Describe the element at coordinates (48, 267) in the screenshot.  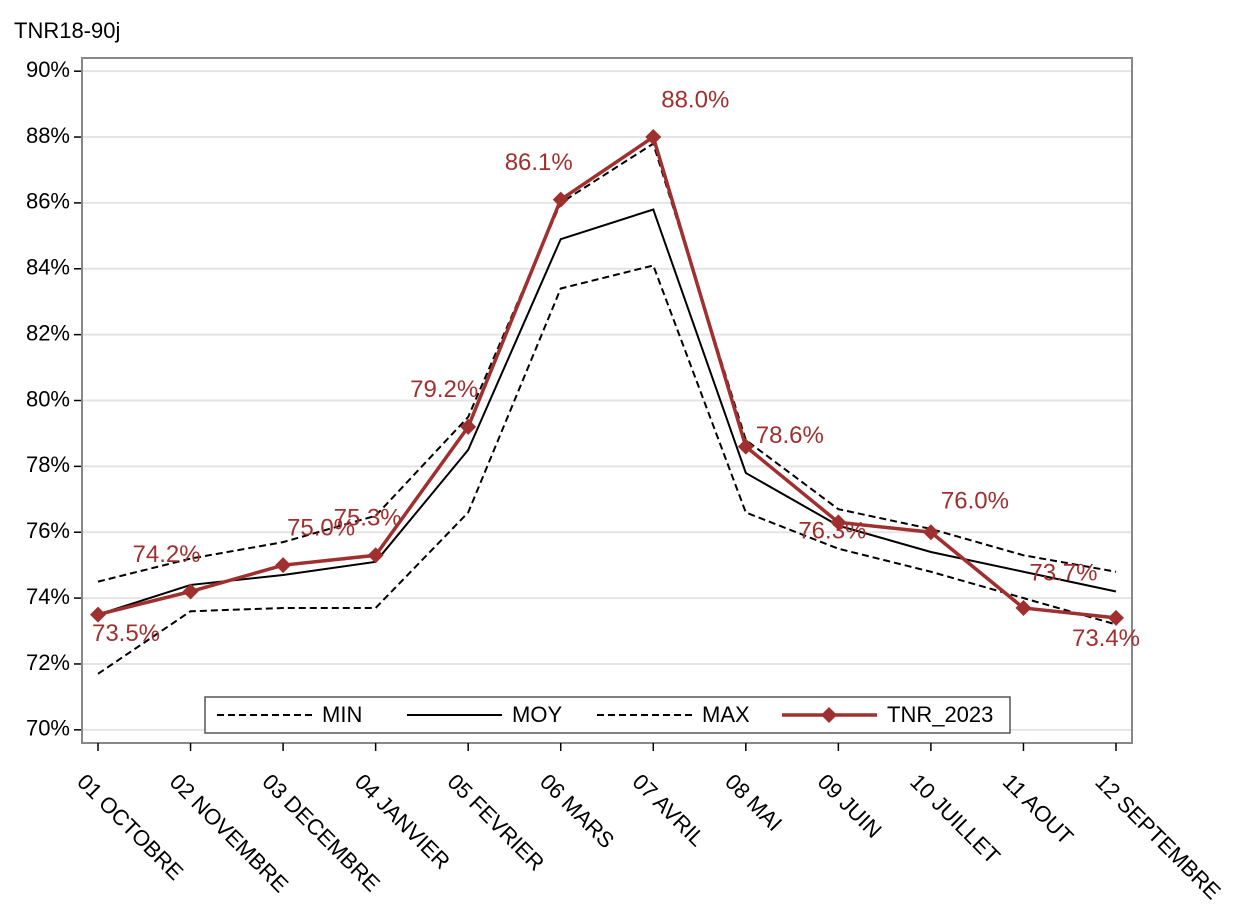
I see `y-tick-label: 84%` at that location.